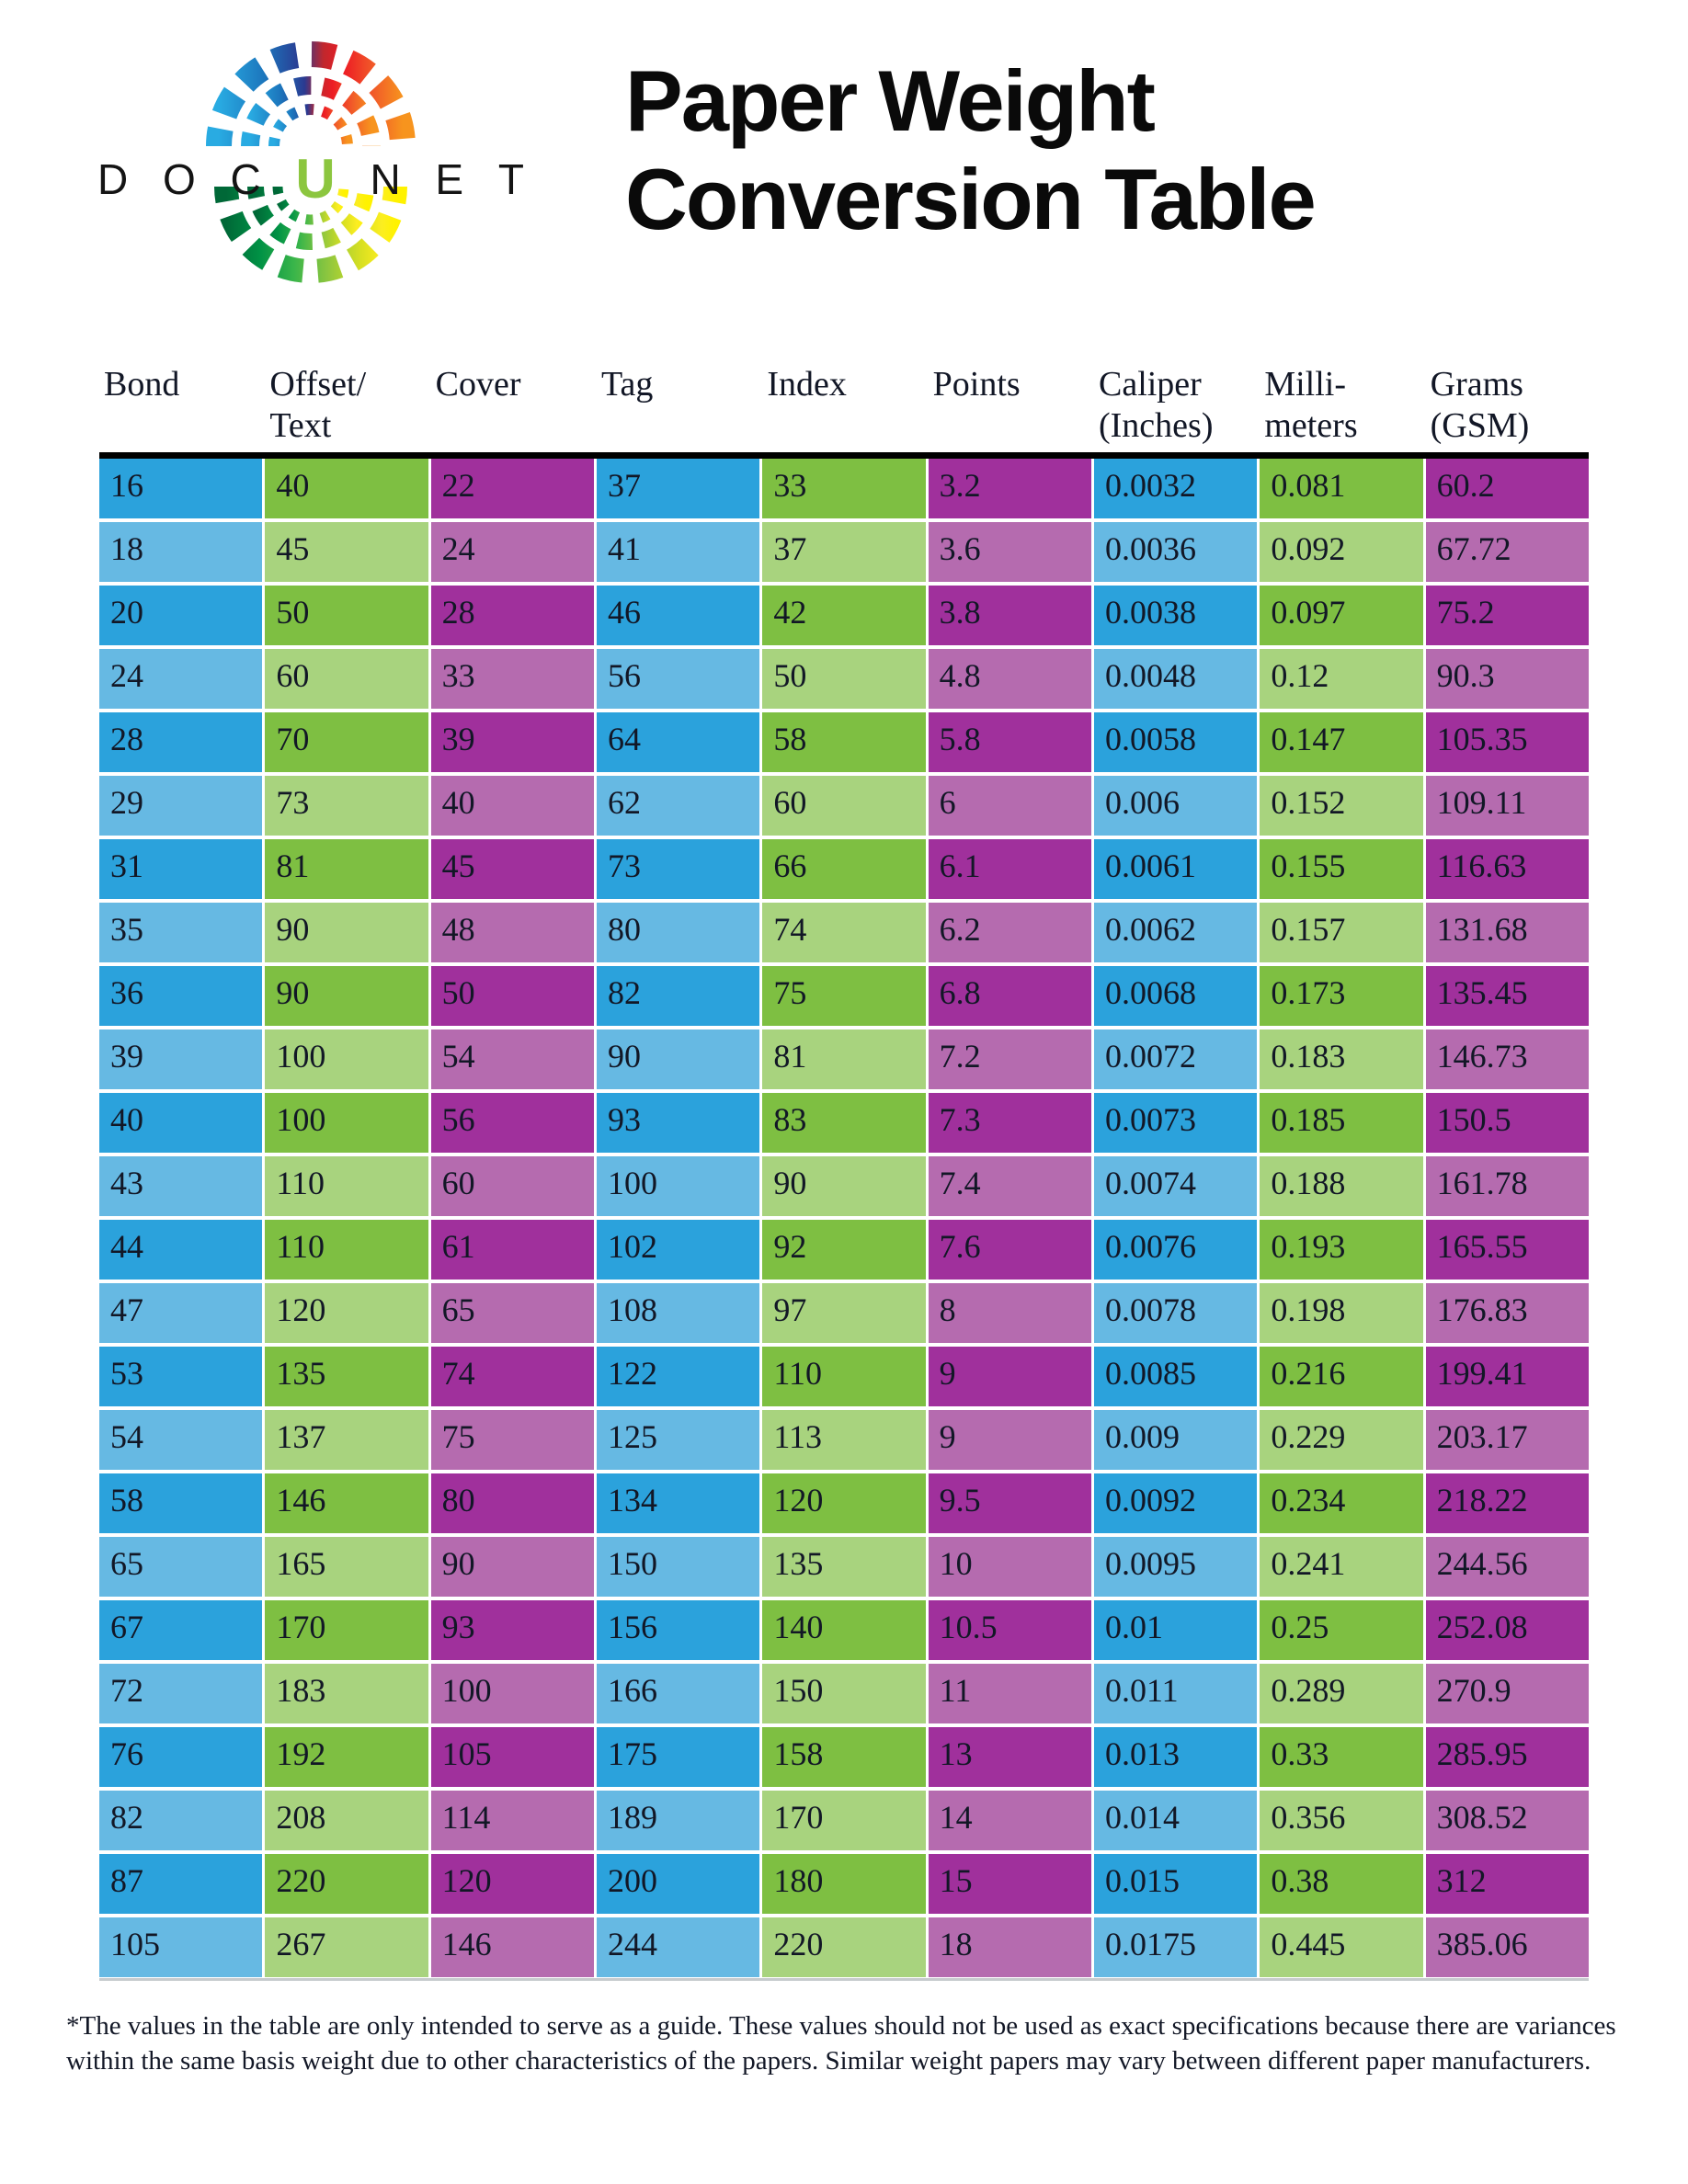 This screenshot has height=2184, width=1688. What do you see at coordinates (1009, 1440) in the screenshot?
I see `table-cell: 9` at bounding box center [1009, 1440].